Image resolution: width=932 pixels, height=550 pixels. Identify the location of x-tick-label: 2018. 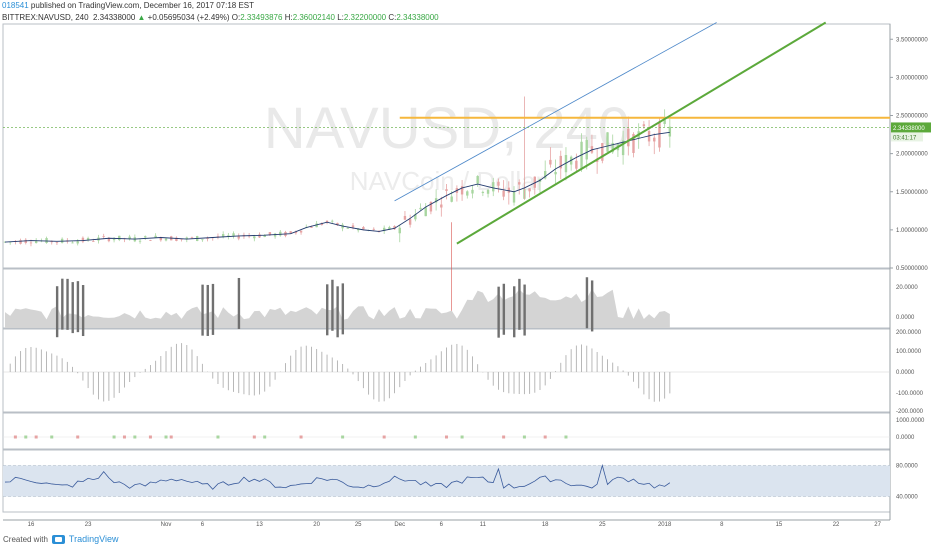
(665, 525).